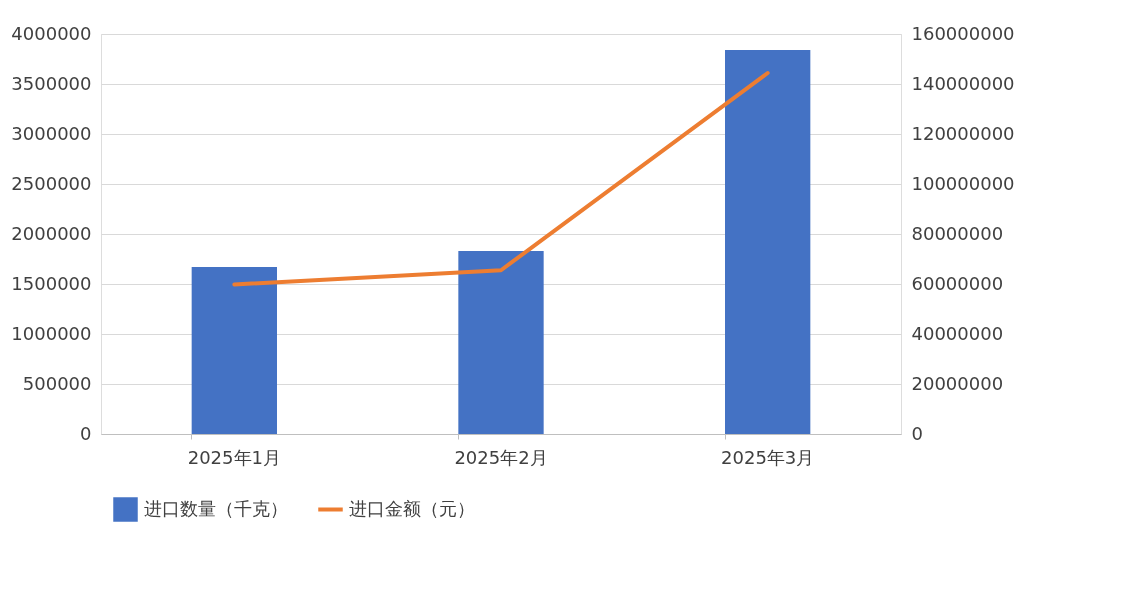 This screenshot has width=1140, height=591. I want to click on y2-tick-label: 0, so click(917, 433).